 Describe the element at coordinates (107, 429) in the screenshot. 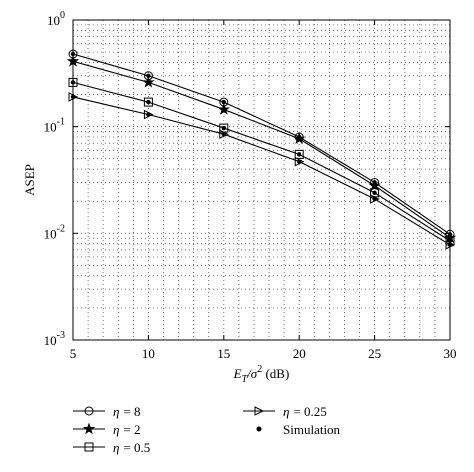

I see `legend-entry: η = 2` at that location.